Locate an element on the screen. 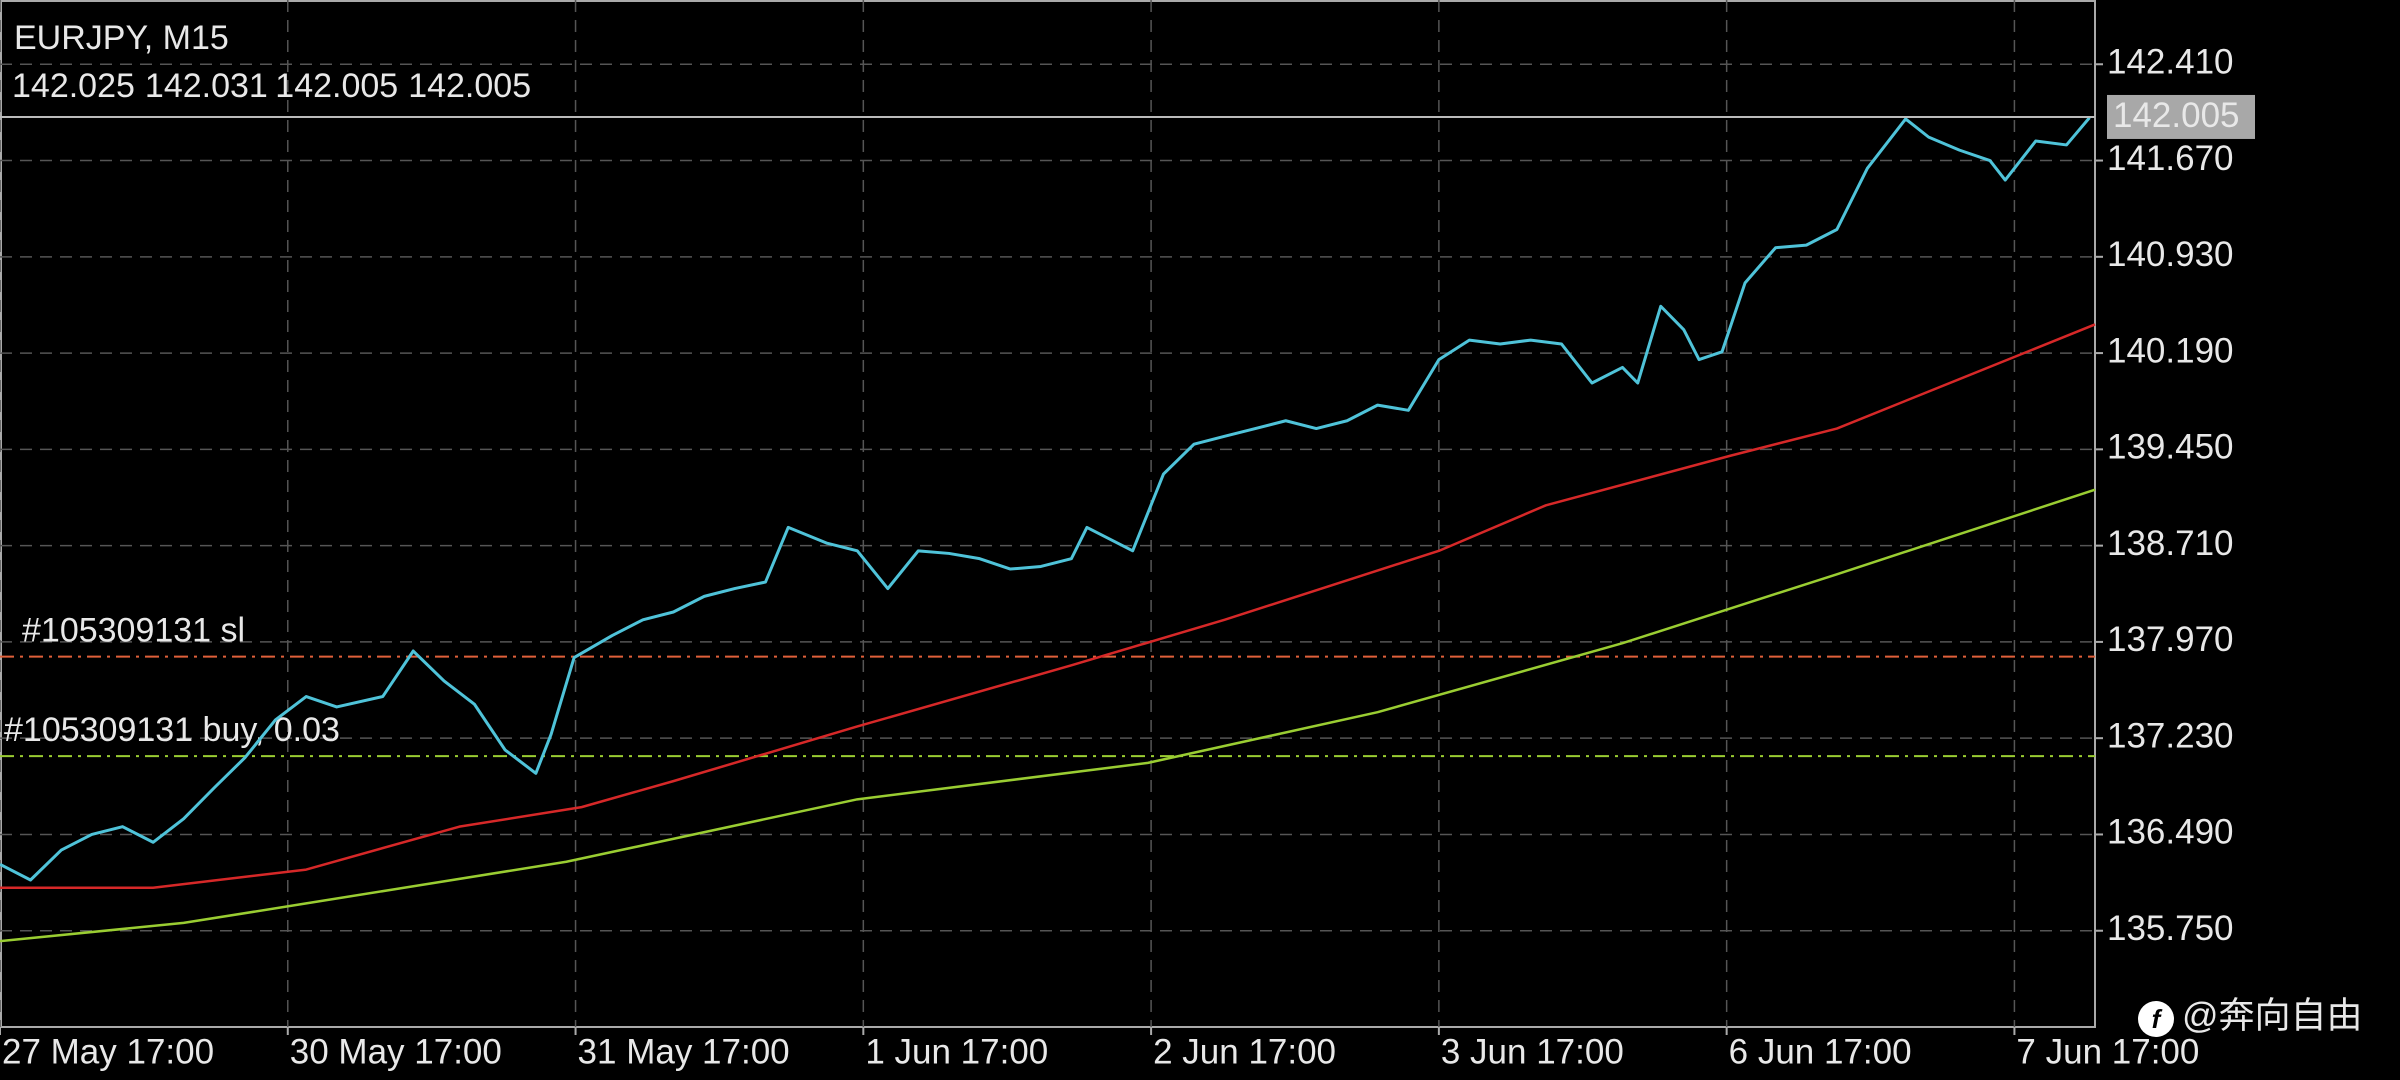 This screenshot has height=1080, width=2400. ohlc-value: 142.025 is located at coordinates (73, 86).